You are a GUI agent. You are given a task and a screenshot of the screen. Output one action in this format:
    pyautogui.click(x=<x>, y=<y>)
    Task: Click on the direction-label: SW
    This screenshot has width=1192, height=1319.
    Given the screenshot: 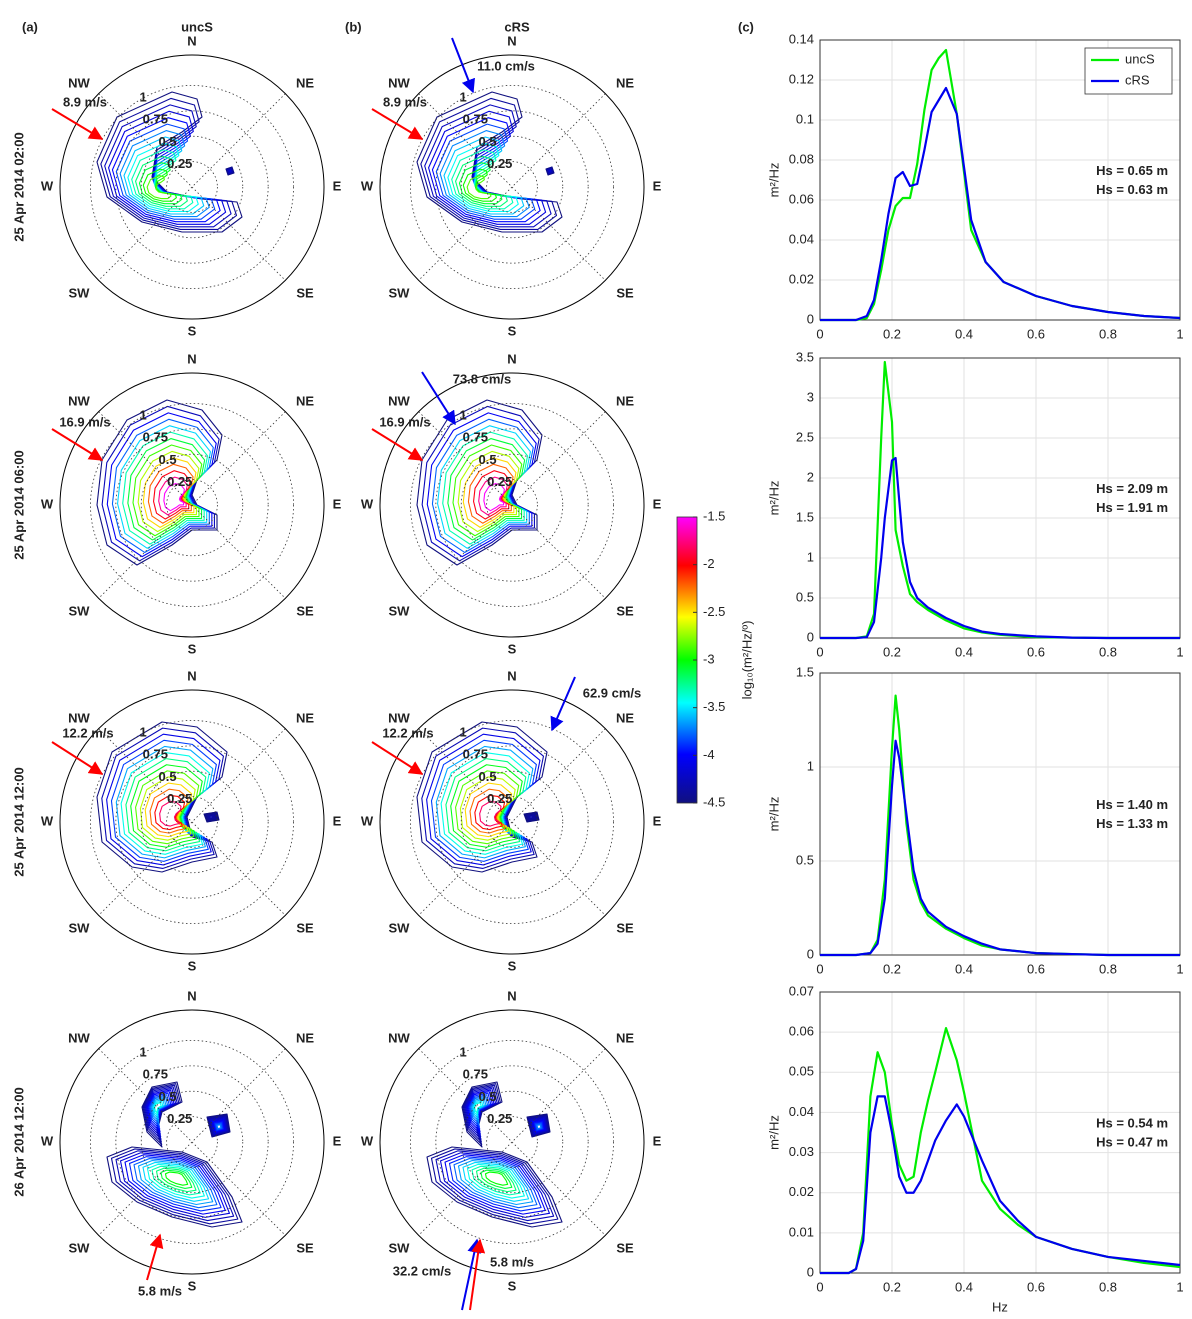 What is the action you would take?
    pyautogui.click(x=400, y=292)
    